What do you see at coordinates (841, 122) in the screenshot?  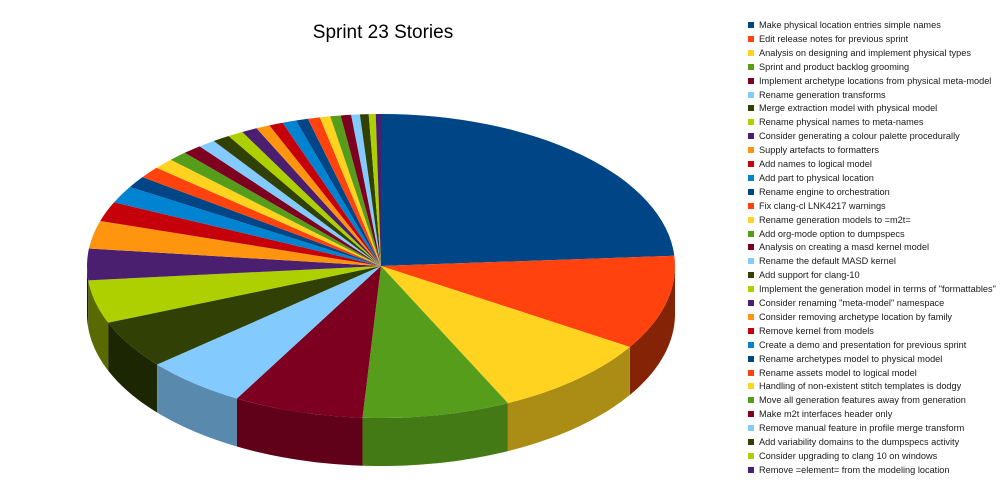 I see `legend-label: Rename physical names to meta-names` at bounding box center [841, 122].